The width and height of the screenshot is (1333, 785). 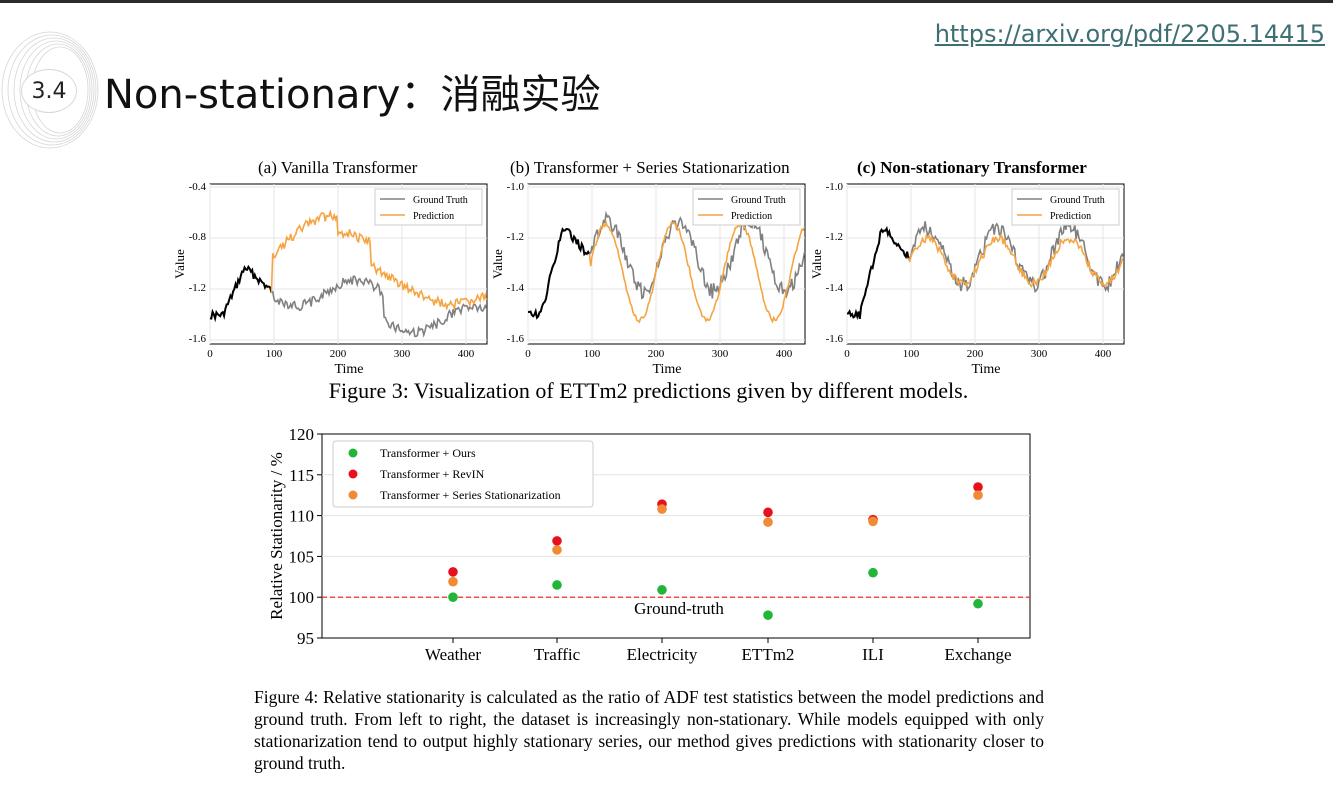 I want to click on point-transformer---ours-weather, so click(x=453, y=597).